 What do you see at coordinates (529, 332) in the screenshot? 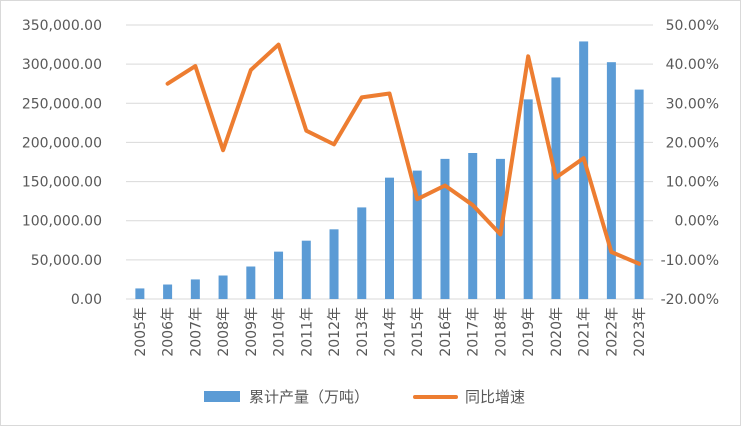
I see `x-axis-tick-label: 2019年` at bounding box center [529, 332].